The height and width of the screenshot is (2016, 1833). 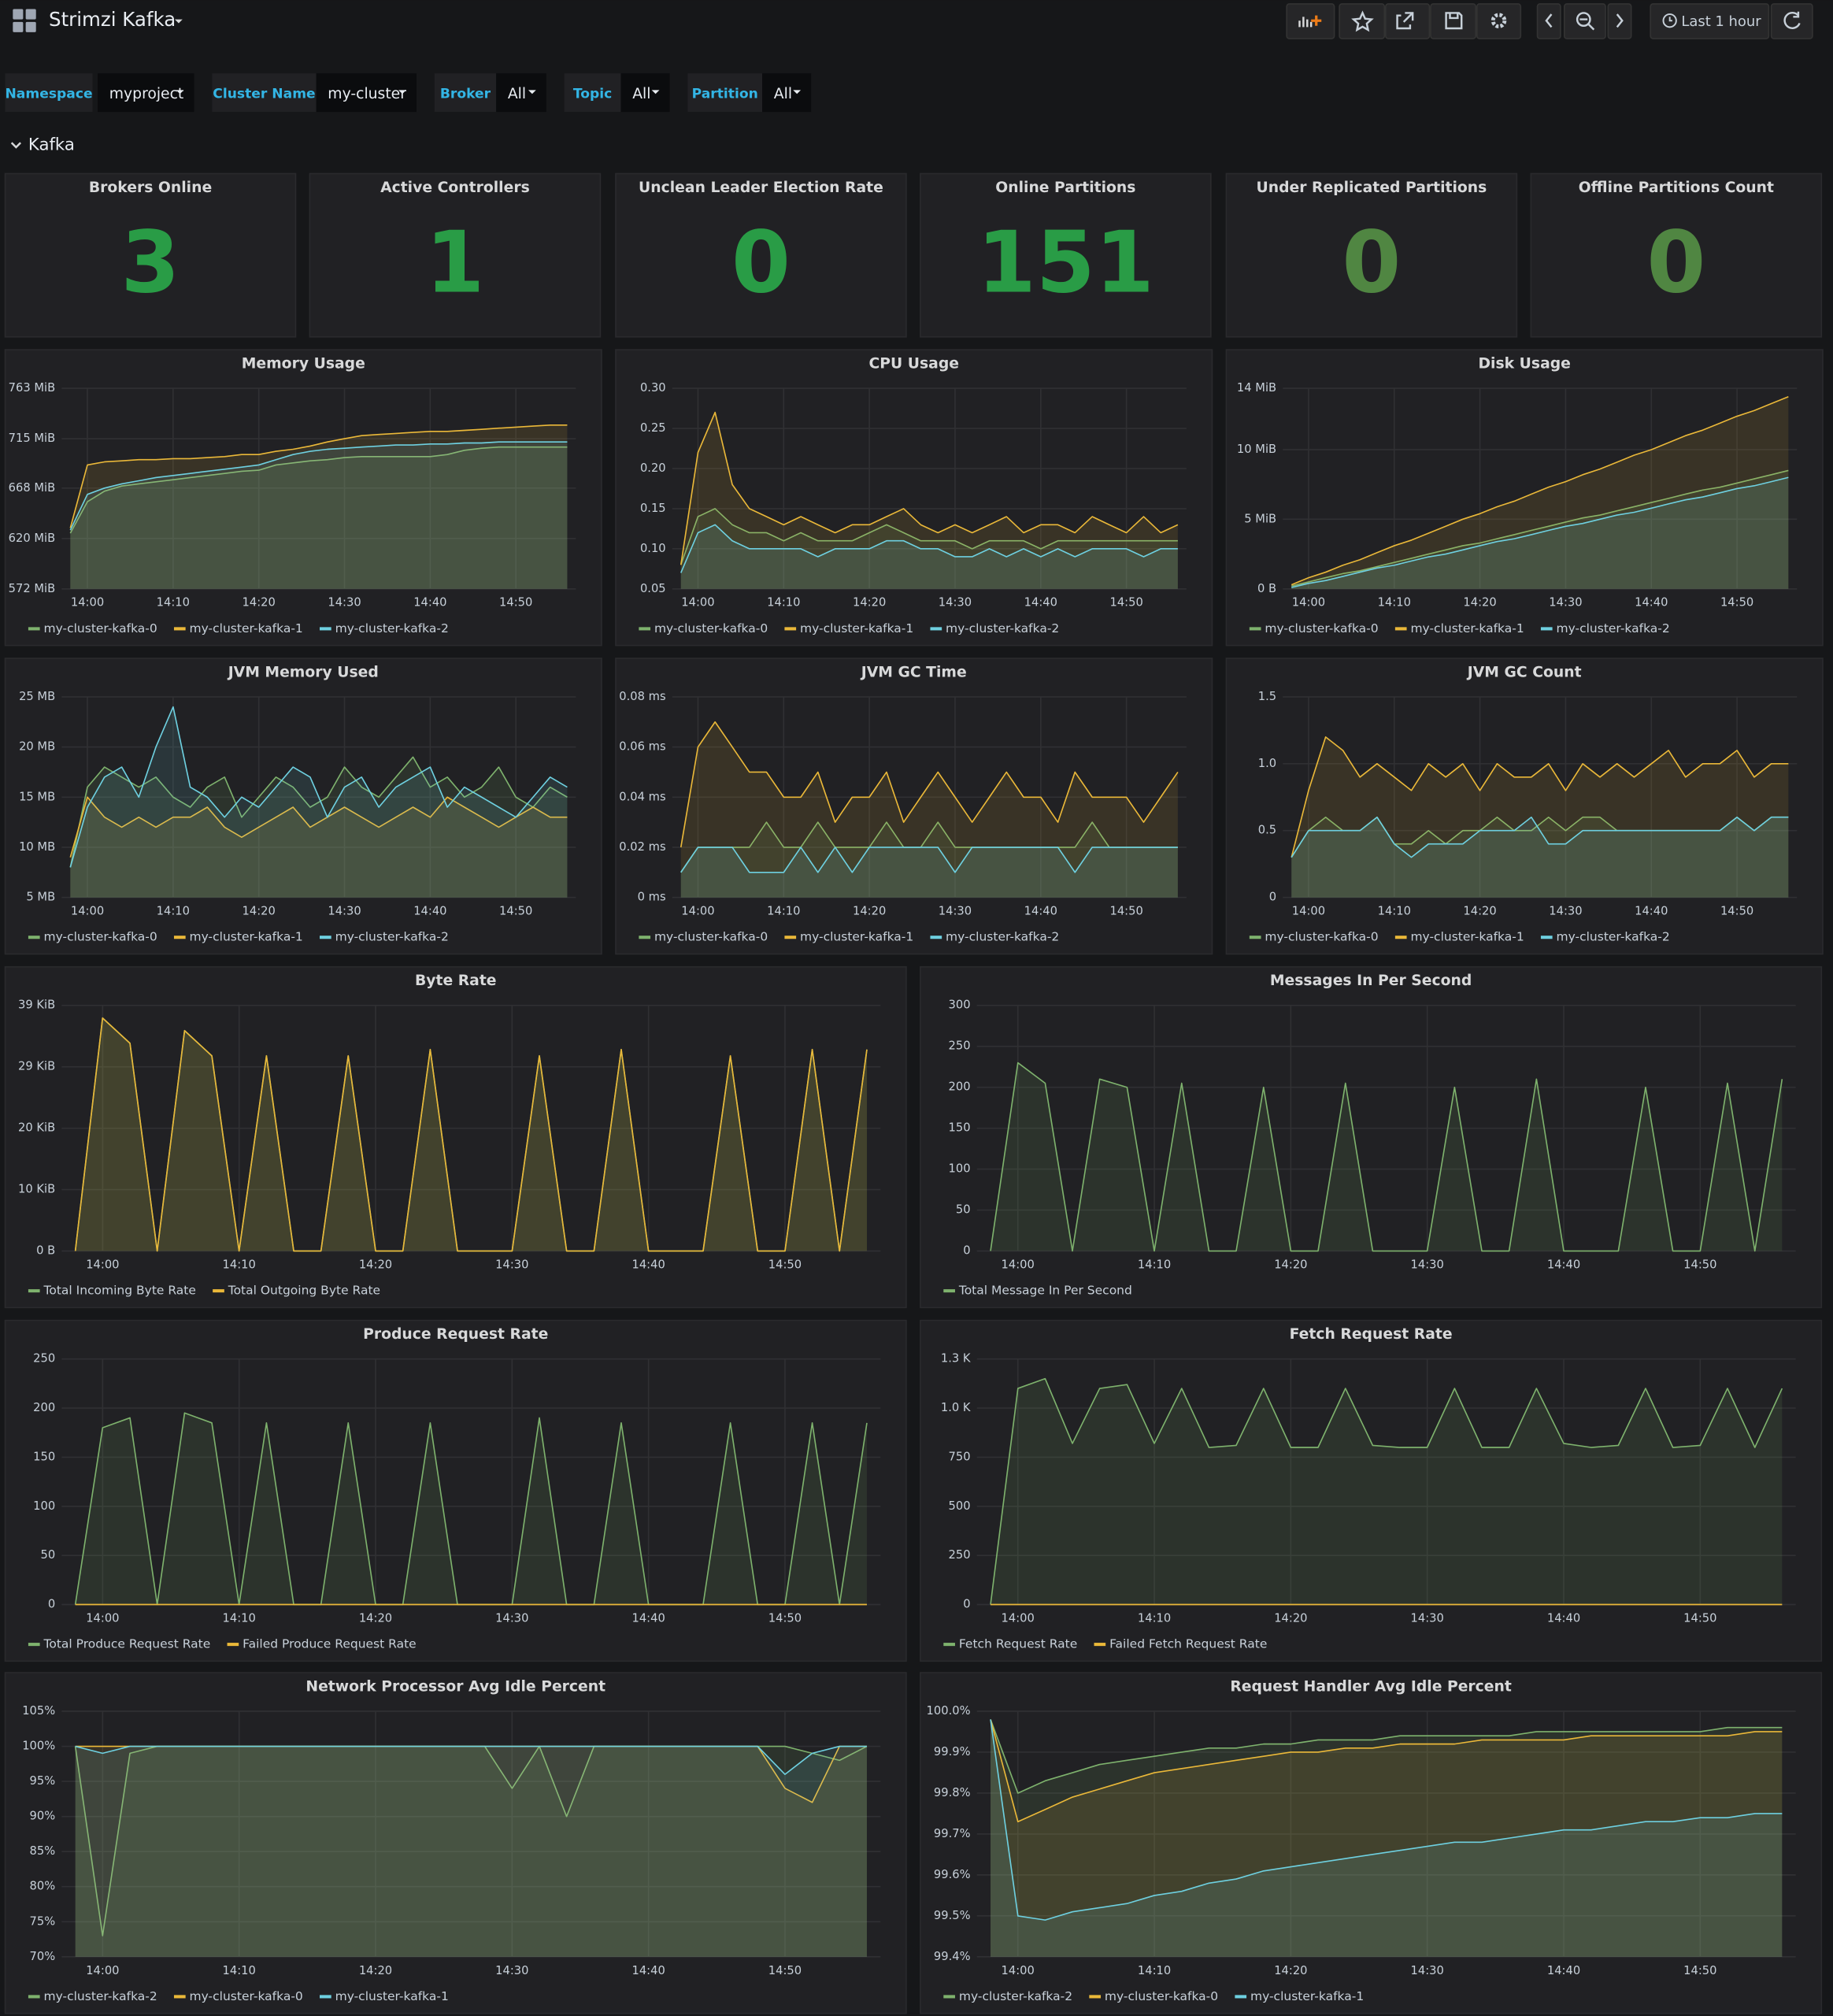 What do you see at coordinates (1619, 21) in the screenshot?
I see `time-forward-button` at bounding box center [1619, 21].